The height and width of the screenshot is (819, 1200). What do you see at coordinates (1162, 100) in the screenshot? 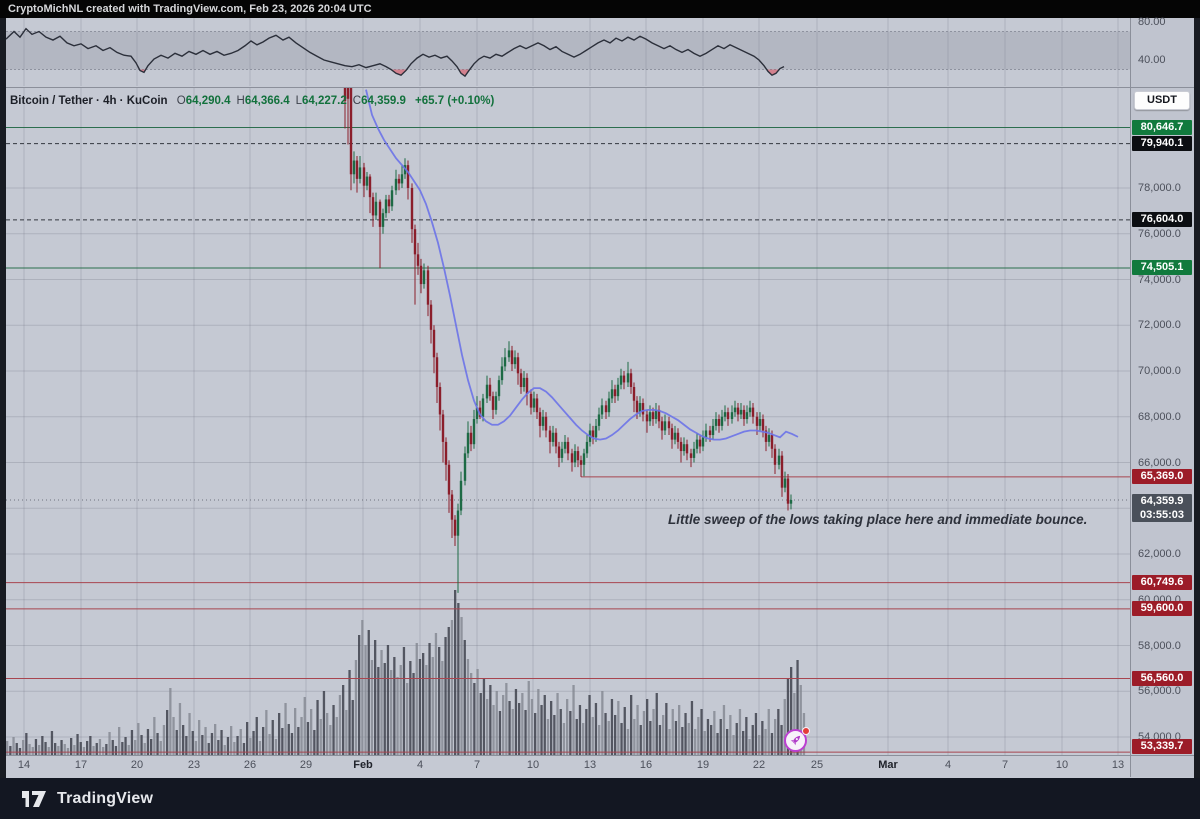
I see `currency-toggle-button: USDT` at bounding box center [1162, 100].